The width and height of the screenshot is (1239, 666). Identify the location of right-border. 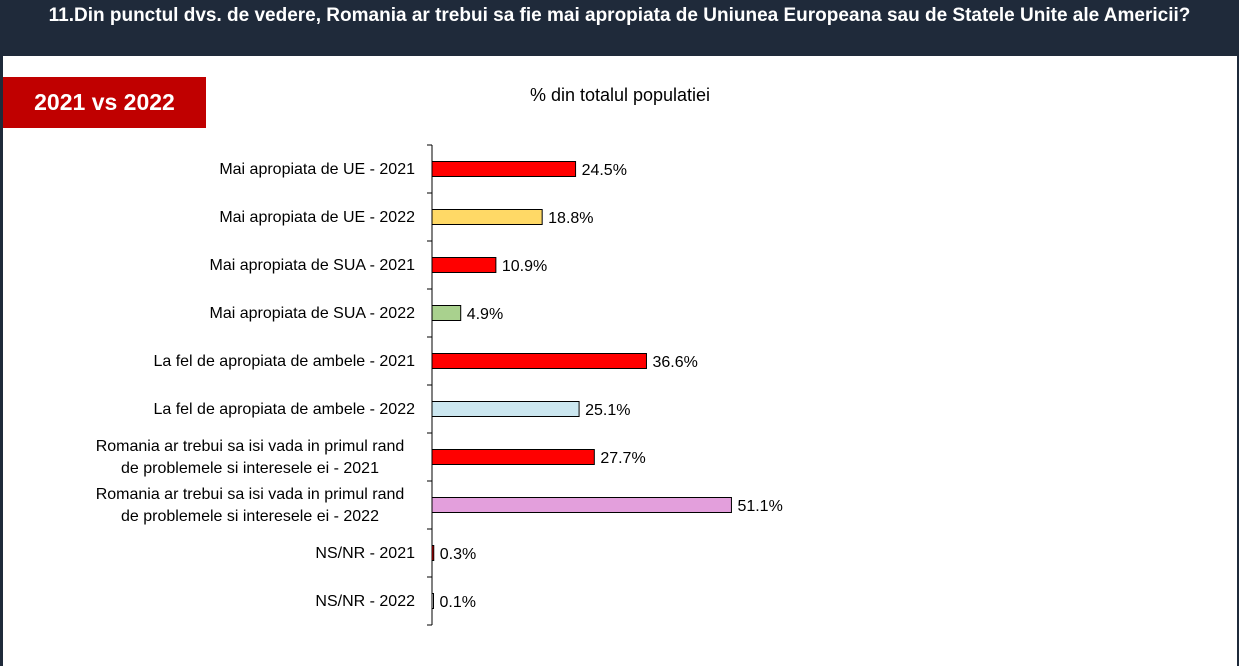
(1238, 361).